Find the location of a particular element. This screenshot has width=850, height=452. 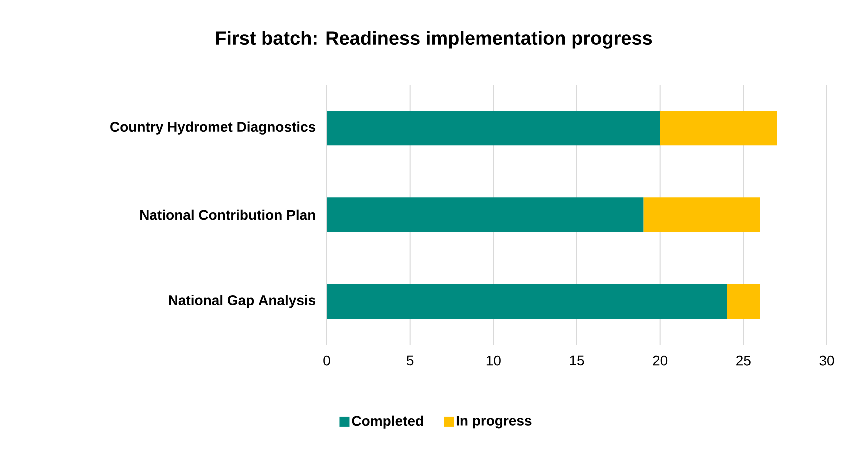

x-tick-label: 30 is located at coordinates (827, 361).